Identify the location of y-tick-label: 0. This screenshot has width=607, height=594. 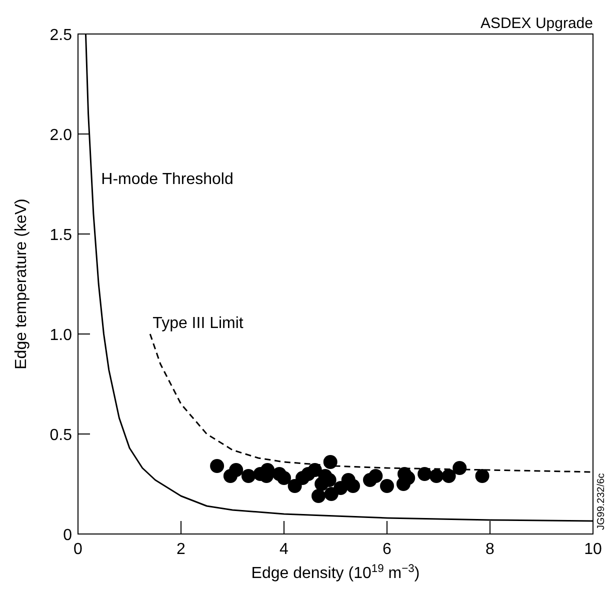
(67, 535).